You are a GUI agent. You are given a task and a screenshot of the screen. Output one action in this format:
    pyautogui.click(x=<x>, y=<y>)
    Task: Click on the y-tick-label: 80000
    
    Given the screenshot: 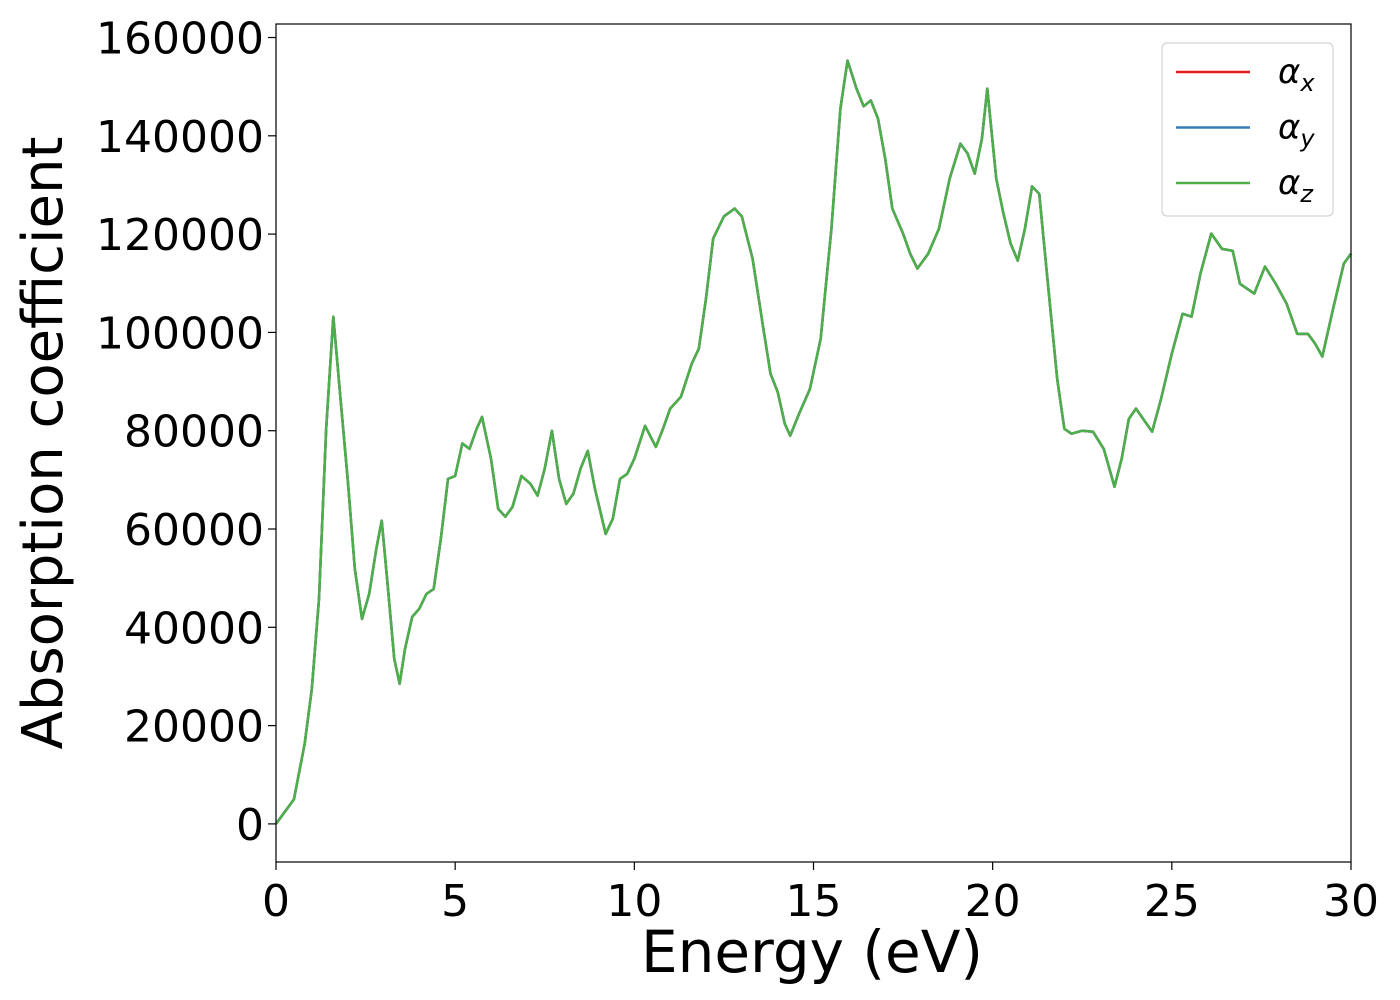 What is the action you would take?
    pyautogui.click(x=194, y=432)
    